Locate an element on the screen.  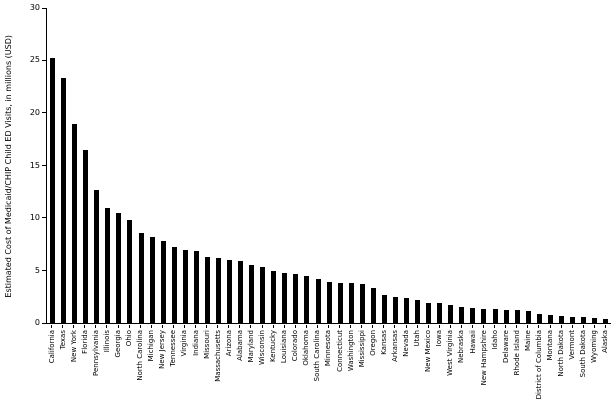
bar-alabama is located at coordinates (241, 292).